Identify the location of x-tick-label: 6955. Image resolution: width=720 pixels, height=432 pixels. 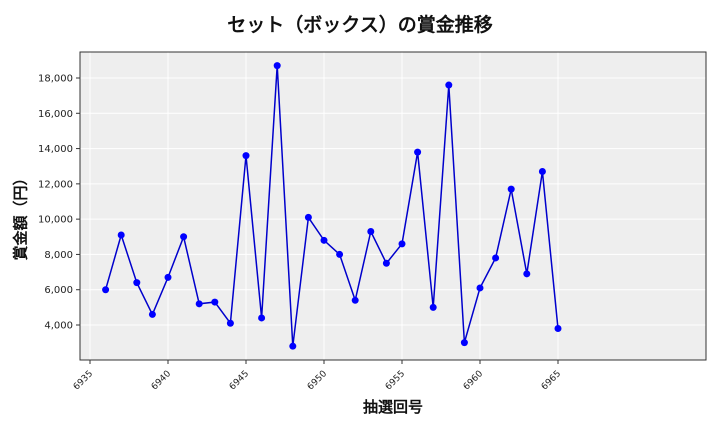
(395, 380).